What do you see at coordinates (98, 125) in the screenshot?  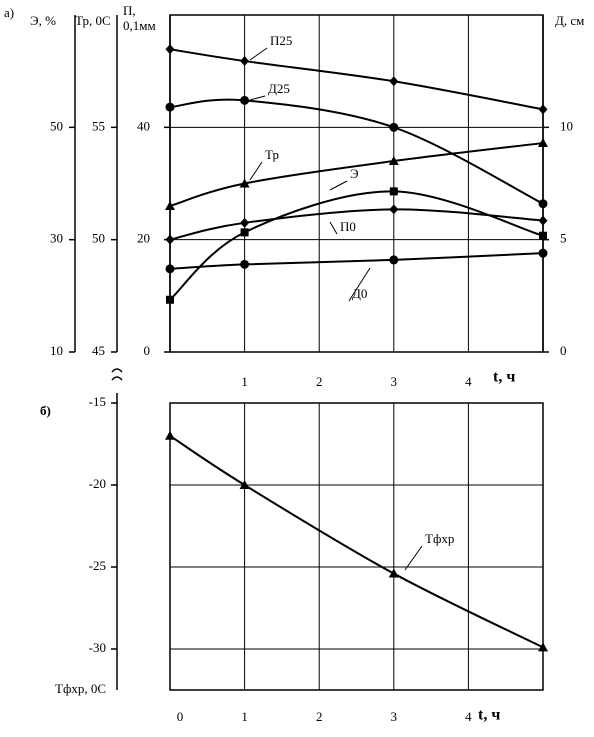 I see `y-tick-label: 55` at bounding box center [98, 125].